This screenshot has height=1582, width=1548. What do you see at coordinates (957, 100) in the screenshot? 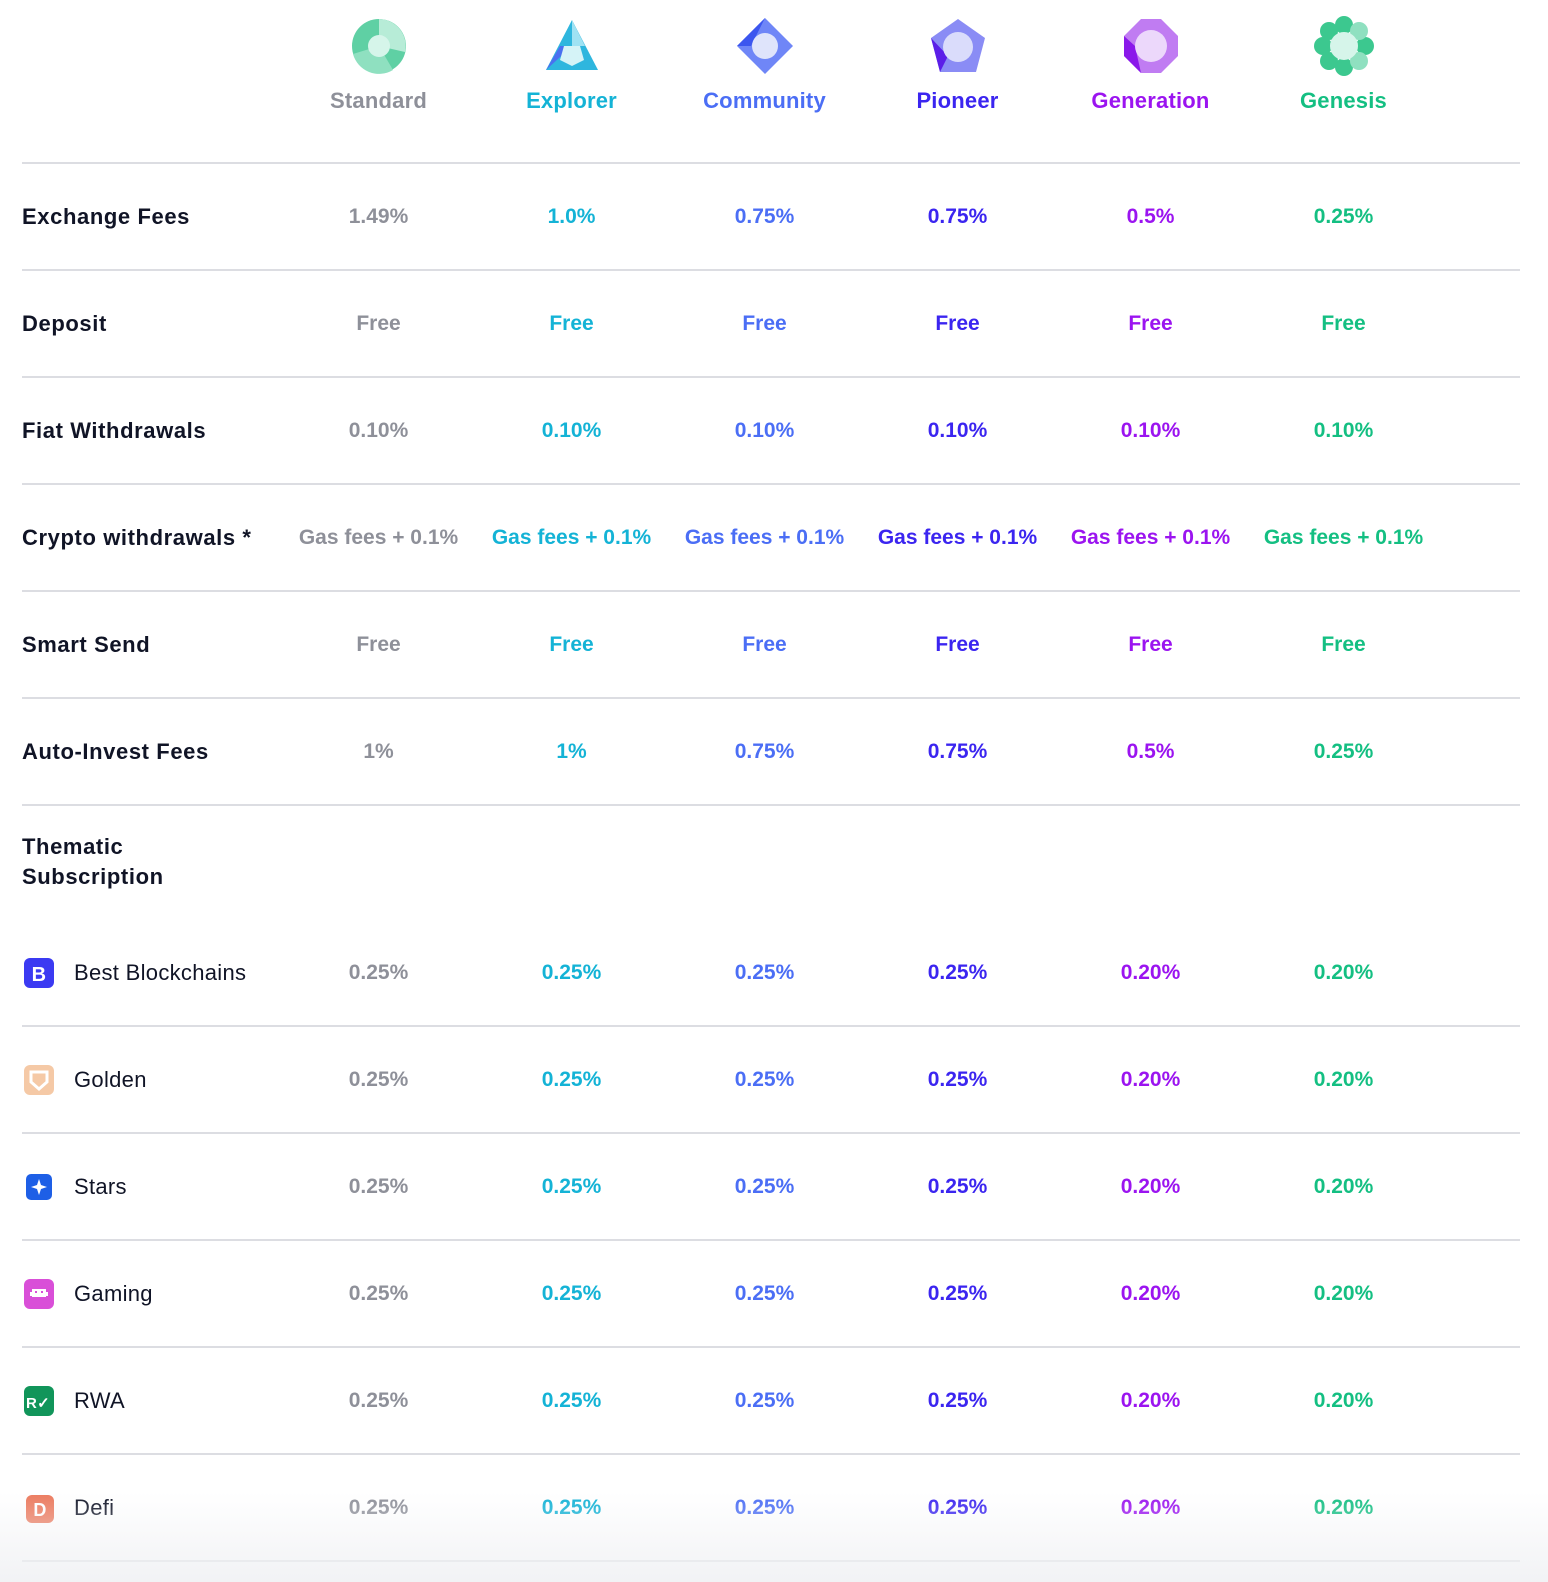
I see `tier-name: Pioneer` at bounding box center [957, 100].